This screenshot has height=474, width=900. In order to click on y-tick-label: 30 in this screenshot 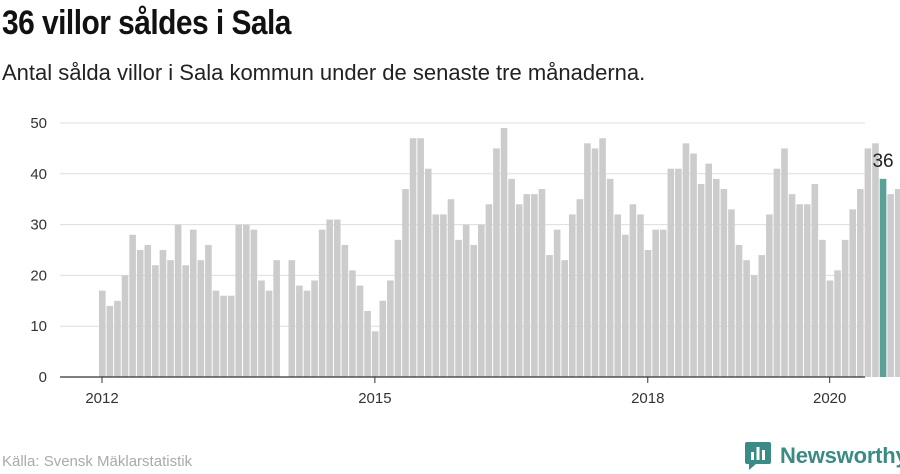, I will do `click(38, 225)`.